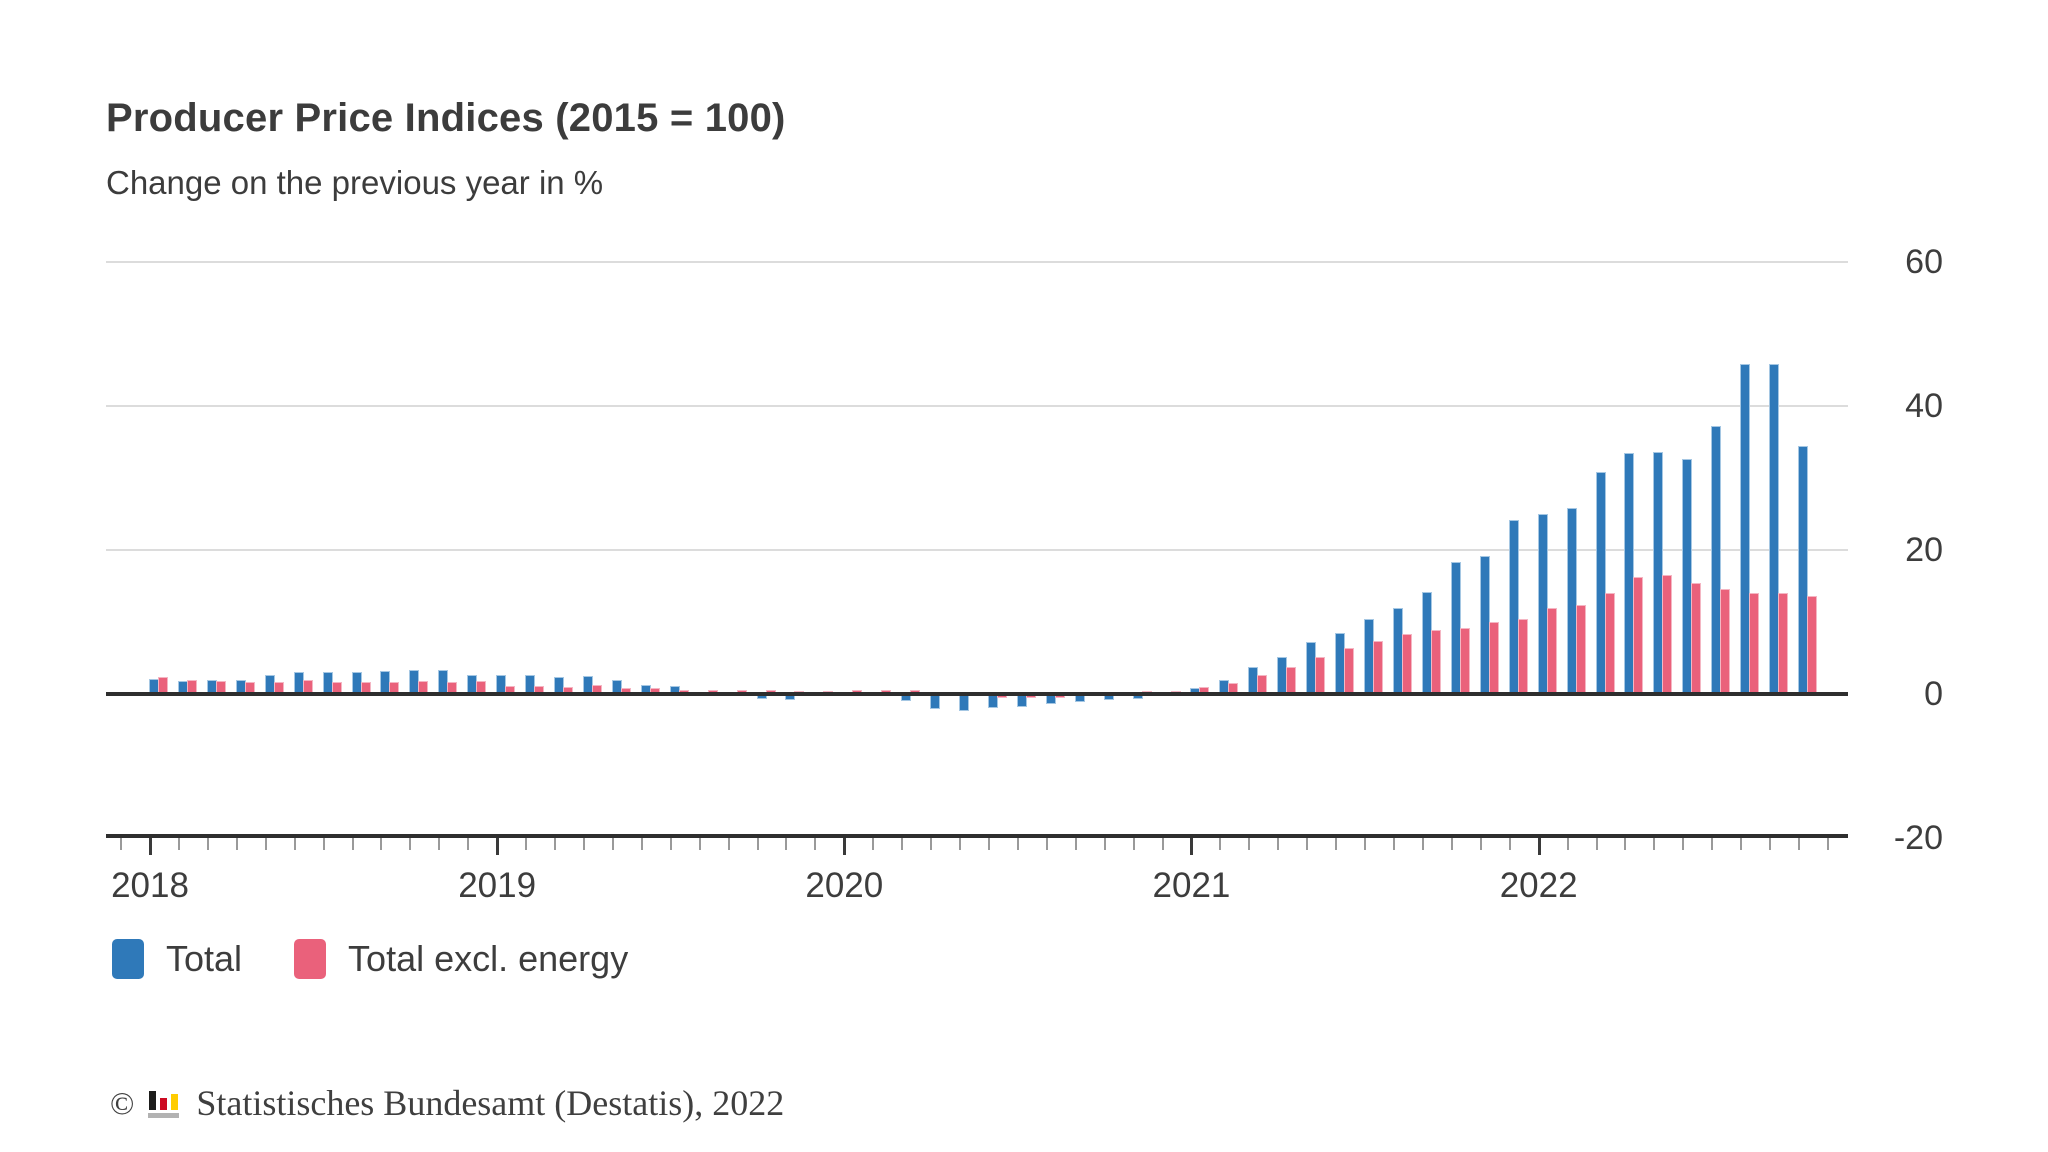 The image size is (2048, 1152). I want to click on legend-label-total: Total, so click(204, 958).